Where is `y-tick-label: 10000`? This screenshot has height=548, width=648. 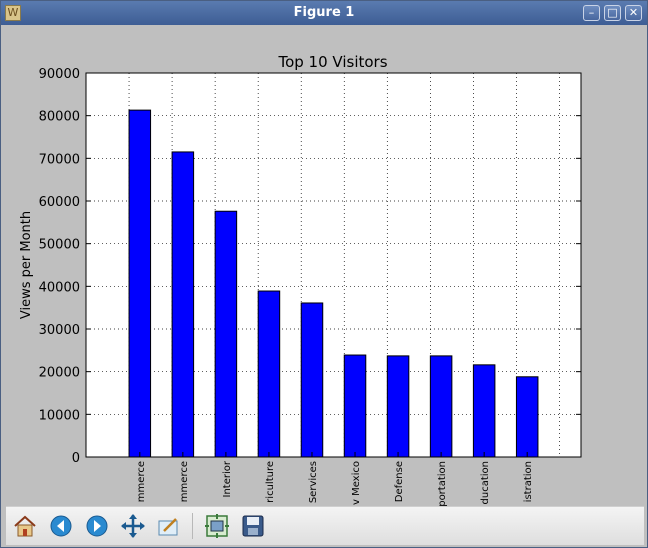
y-tick-label: 10000 is located at coordinates (59, 415).